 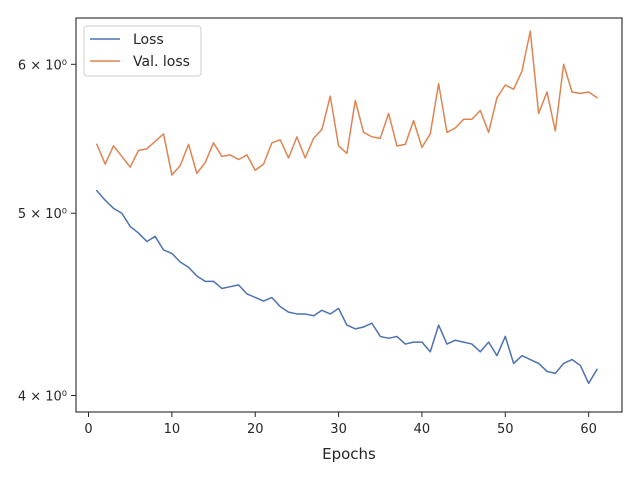 What do you see at coordinates (172, 429) in the screenshot?
I see `x-tick-label: 10` at bounding box center [172, 429].